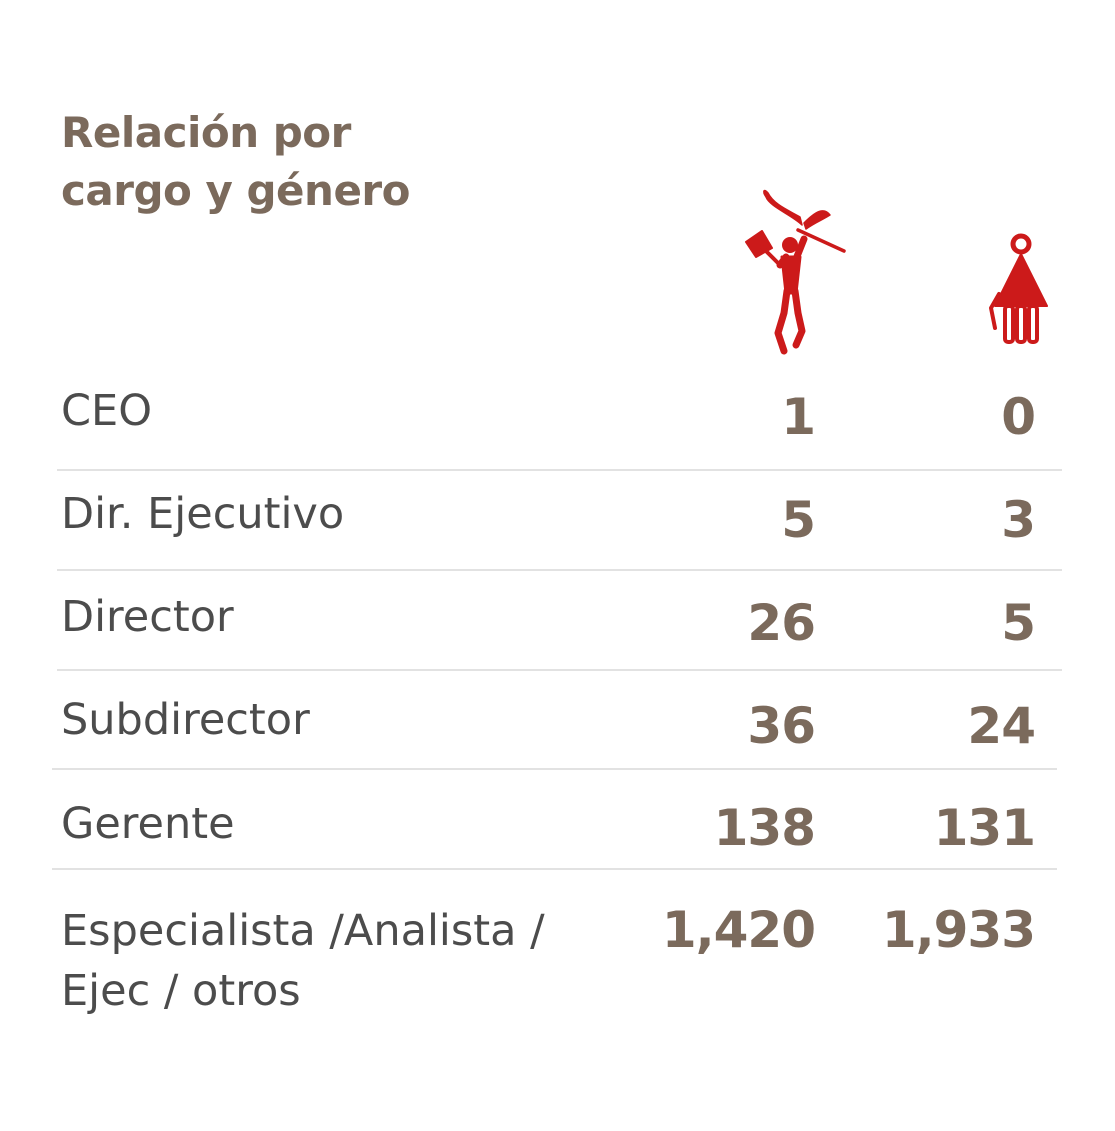 This screenshot has width=1115, height=1131. What do you see at coordinates (798, 520) in the screenshot?
I see `male-value: 5` at bounding box center [798, 520].